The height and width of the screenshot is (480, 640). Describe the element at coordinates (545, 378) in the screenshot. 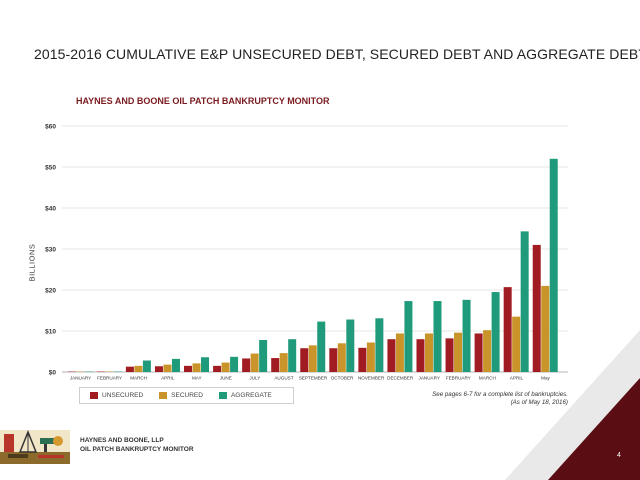

I see `x-tick-label: May` at that location.